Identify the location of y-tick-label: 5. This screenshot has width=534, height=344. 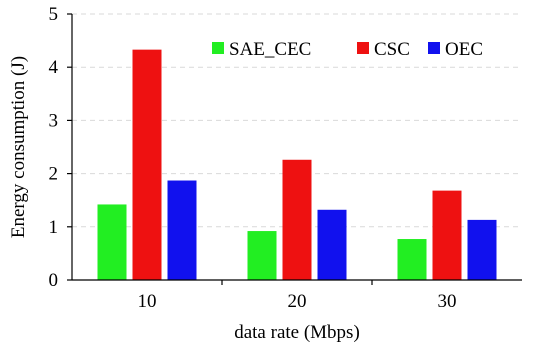
(54, 14).